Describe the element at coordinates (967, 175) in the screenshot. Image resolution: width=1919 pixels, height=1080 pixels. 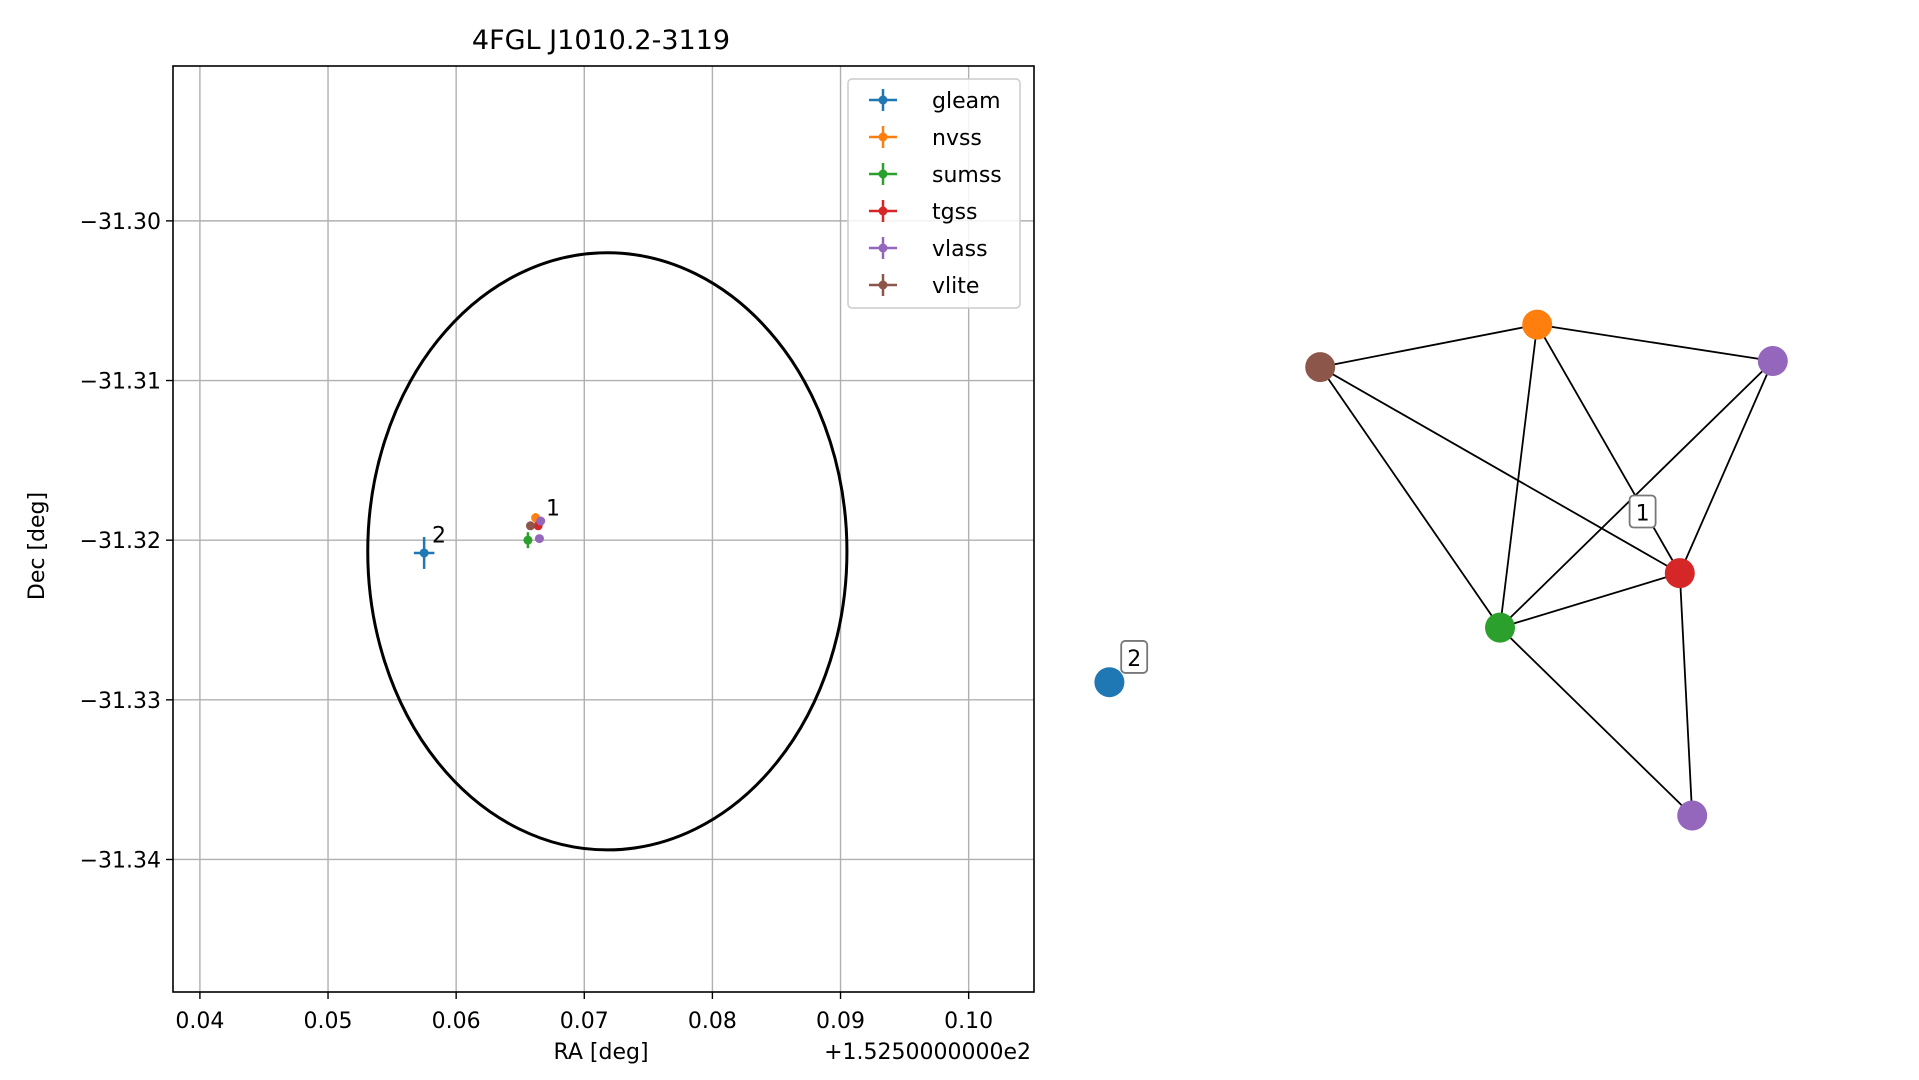
I see `legend-label: sumss` at that location.